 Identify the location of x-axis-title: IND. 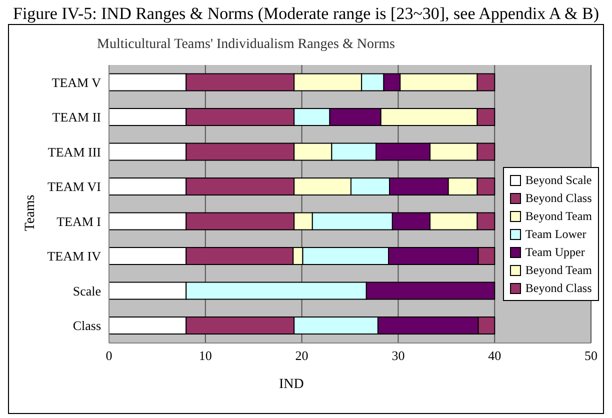
(291, 385).